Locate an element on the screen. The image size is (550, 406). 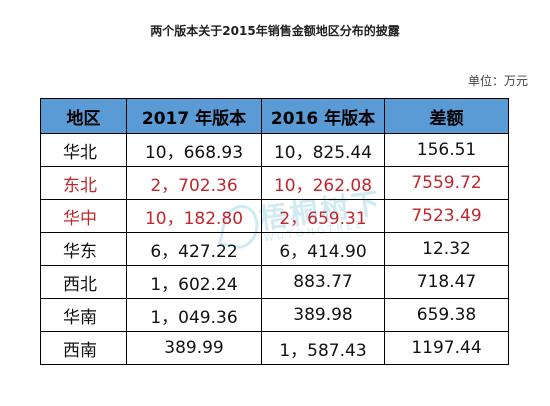
table-row: 东北 2，702.36 10，262.08 7559.72 is located at coordinates (274, 183).